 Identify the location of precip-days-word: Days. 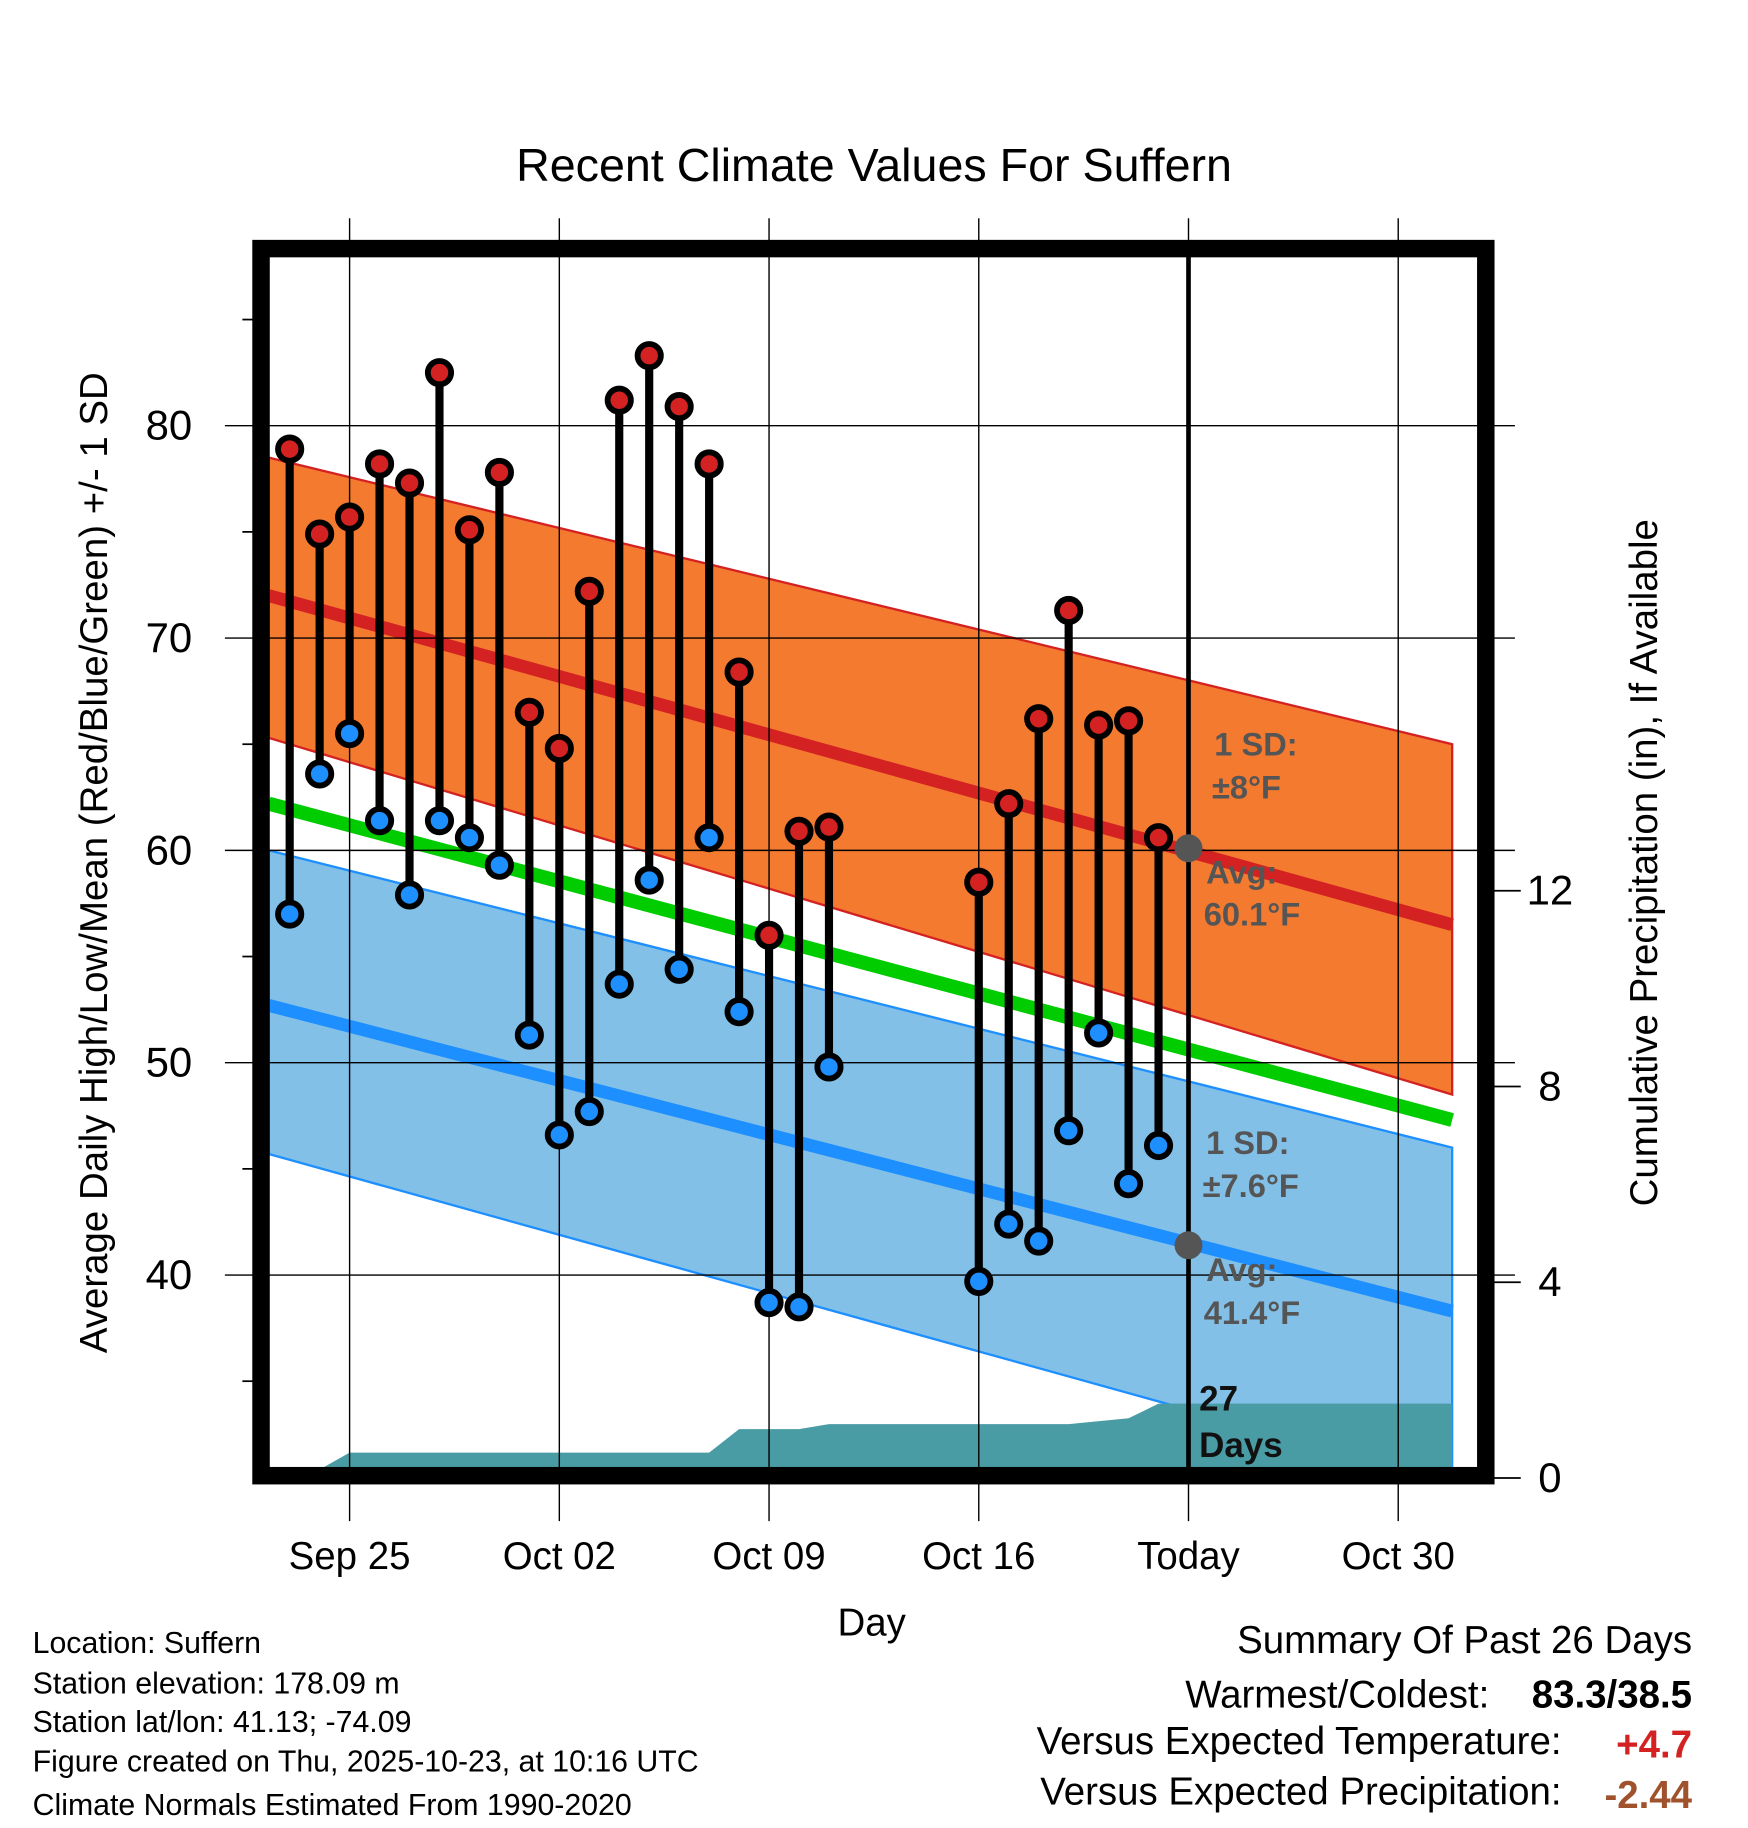
(1241, 1445).